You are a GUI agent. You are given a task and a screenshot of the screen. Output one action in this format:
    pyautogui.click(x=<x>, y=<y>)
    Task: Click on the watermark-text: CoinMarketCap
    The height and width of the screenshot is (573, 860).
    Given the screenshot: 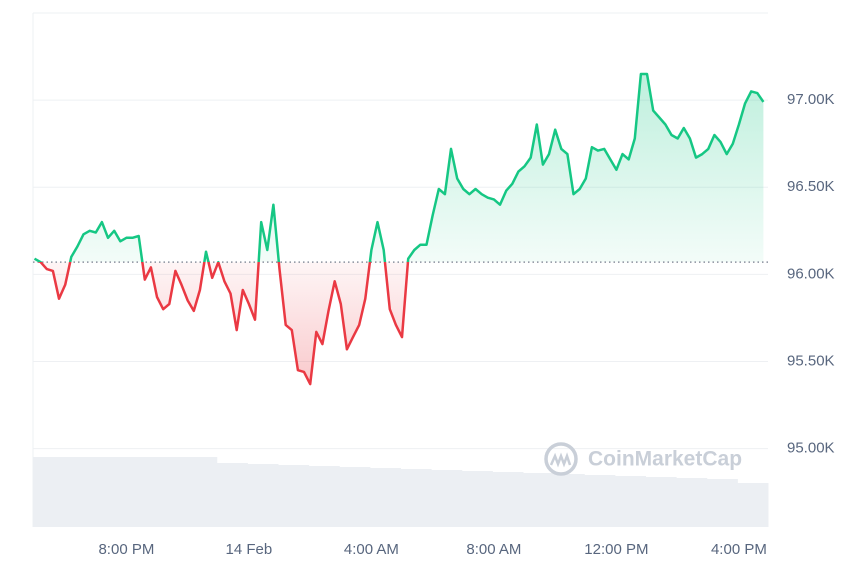 What is the action you would take?
    pyautogui.click(x=665, y=459)
    